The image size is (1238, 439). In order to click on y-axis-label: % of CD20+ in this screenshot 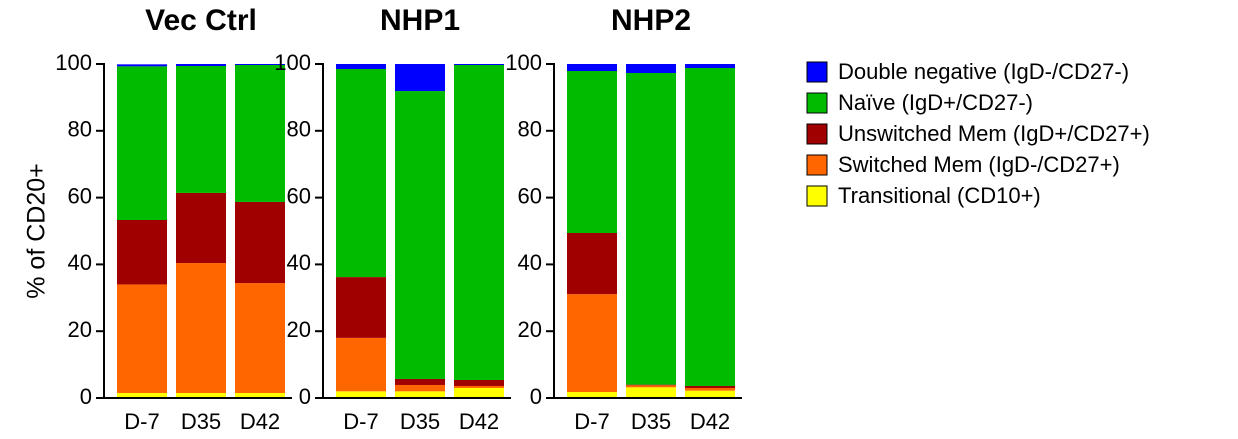, I will do `click(37, 231)`.